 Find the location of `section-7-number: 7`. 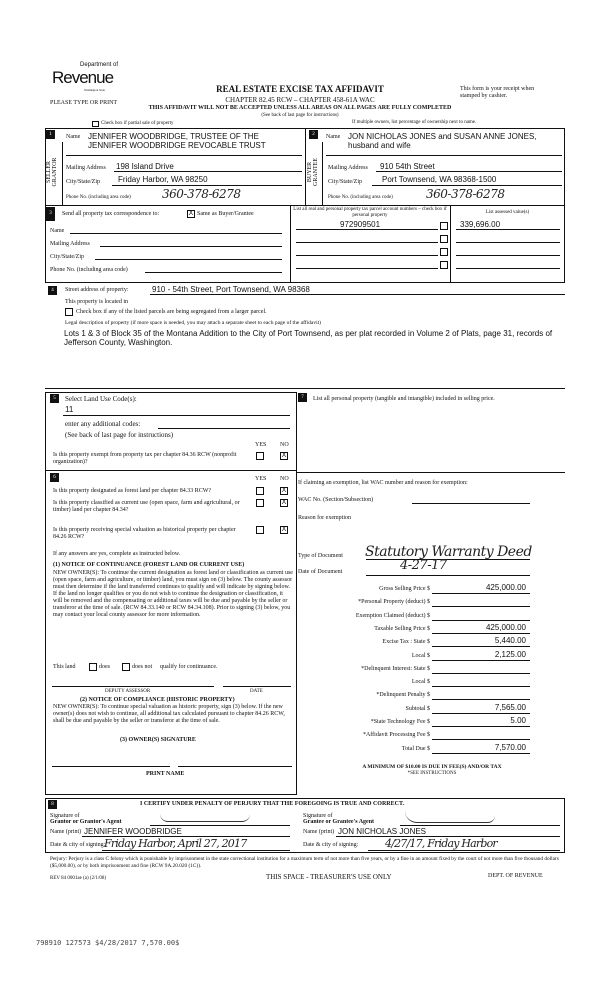

section-7-number: 7 is located at coordinates (302, 397).